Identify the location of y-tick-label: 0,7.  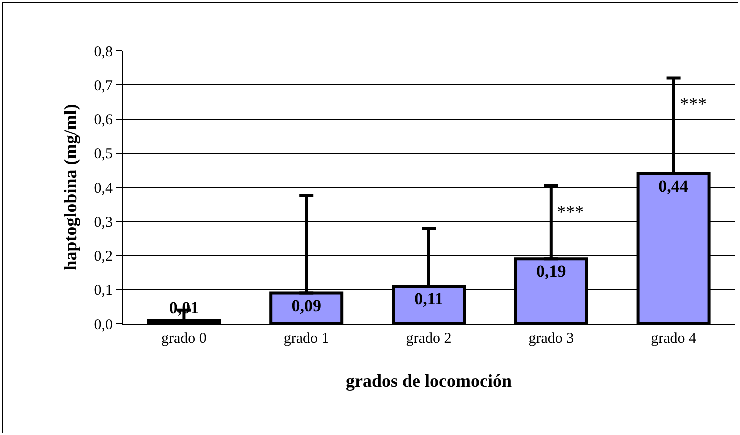
(104, 86).